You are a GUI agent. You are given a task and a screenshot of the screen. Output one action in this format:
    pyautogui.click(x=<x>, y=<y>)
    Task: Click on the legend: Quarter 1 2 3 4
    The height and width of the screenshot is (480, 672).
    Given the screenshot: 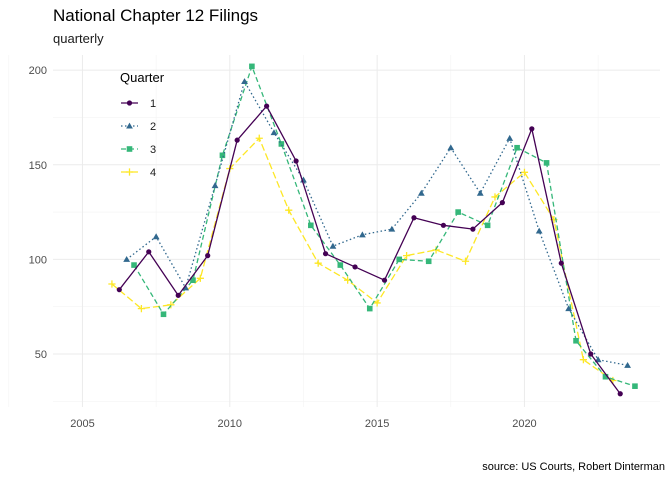 What is the action you would take?
    pyautogui.click(x=142, y=124)
    